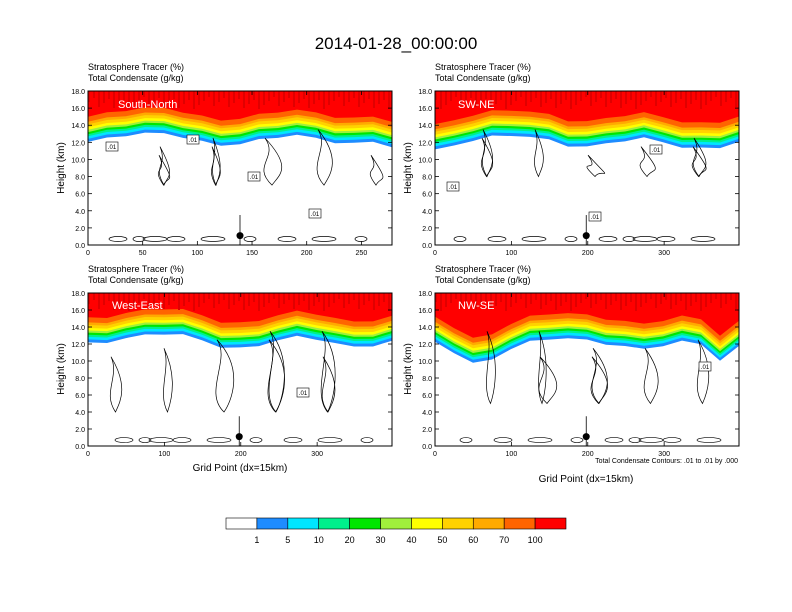  I want to click on x-axis-label: Grid Point (dx=15km), so click(240, 468).